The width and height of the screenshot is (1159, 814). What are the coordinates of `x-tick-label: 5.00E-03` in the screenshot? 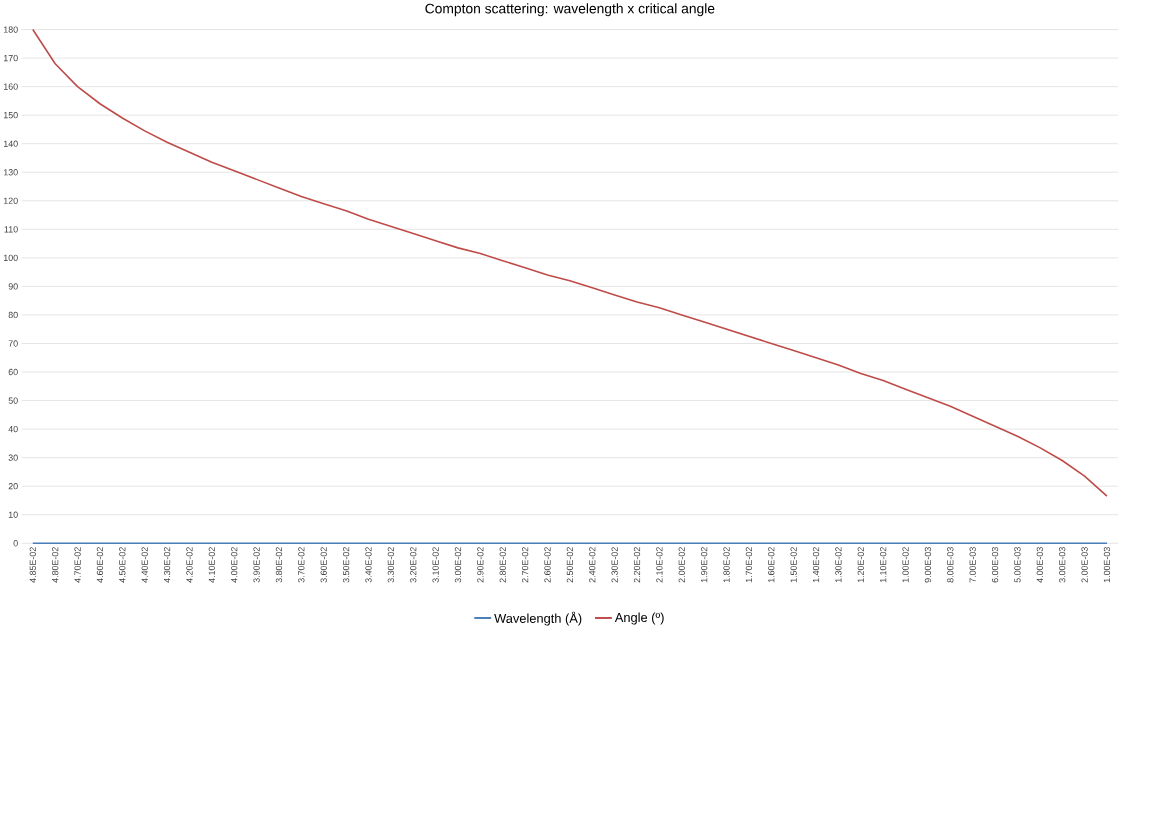 It's located at (1017, 564).